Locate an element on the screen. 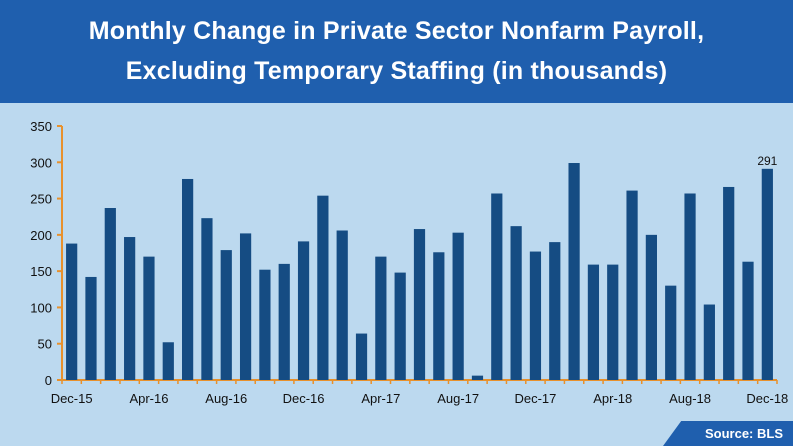 This screenshot has height=446, width=793. y-tick-label: 150 is located at coordinates (41, 271).